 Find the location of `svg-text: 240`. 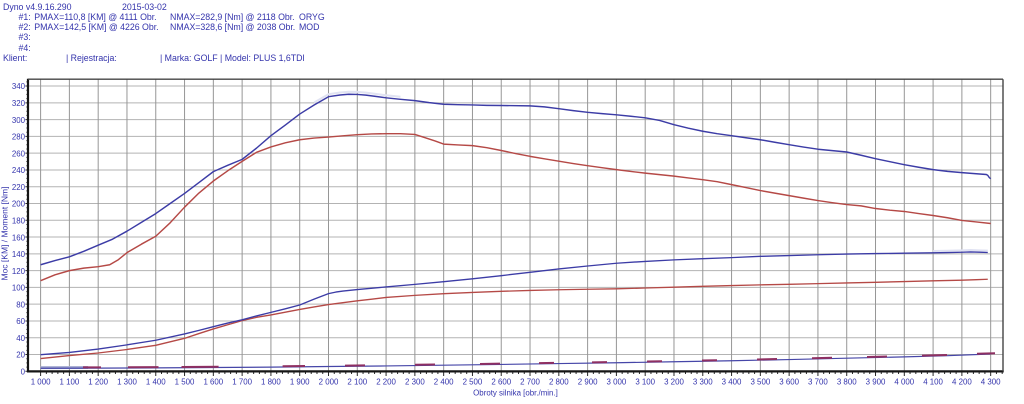

svg-text: 240 is located at coordinates (19, 170).